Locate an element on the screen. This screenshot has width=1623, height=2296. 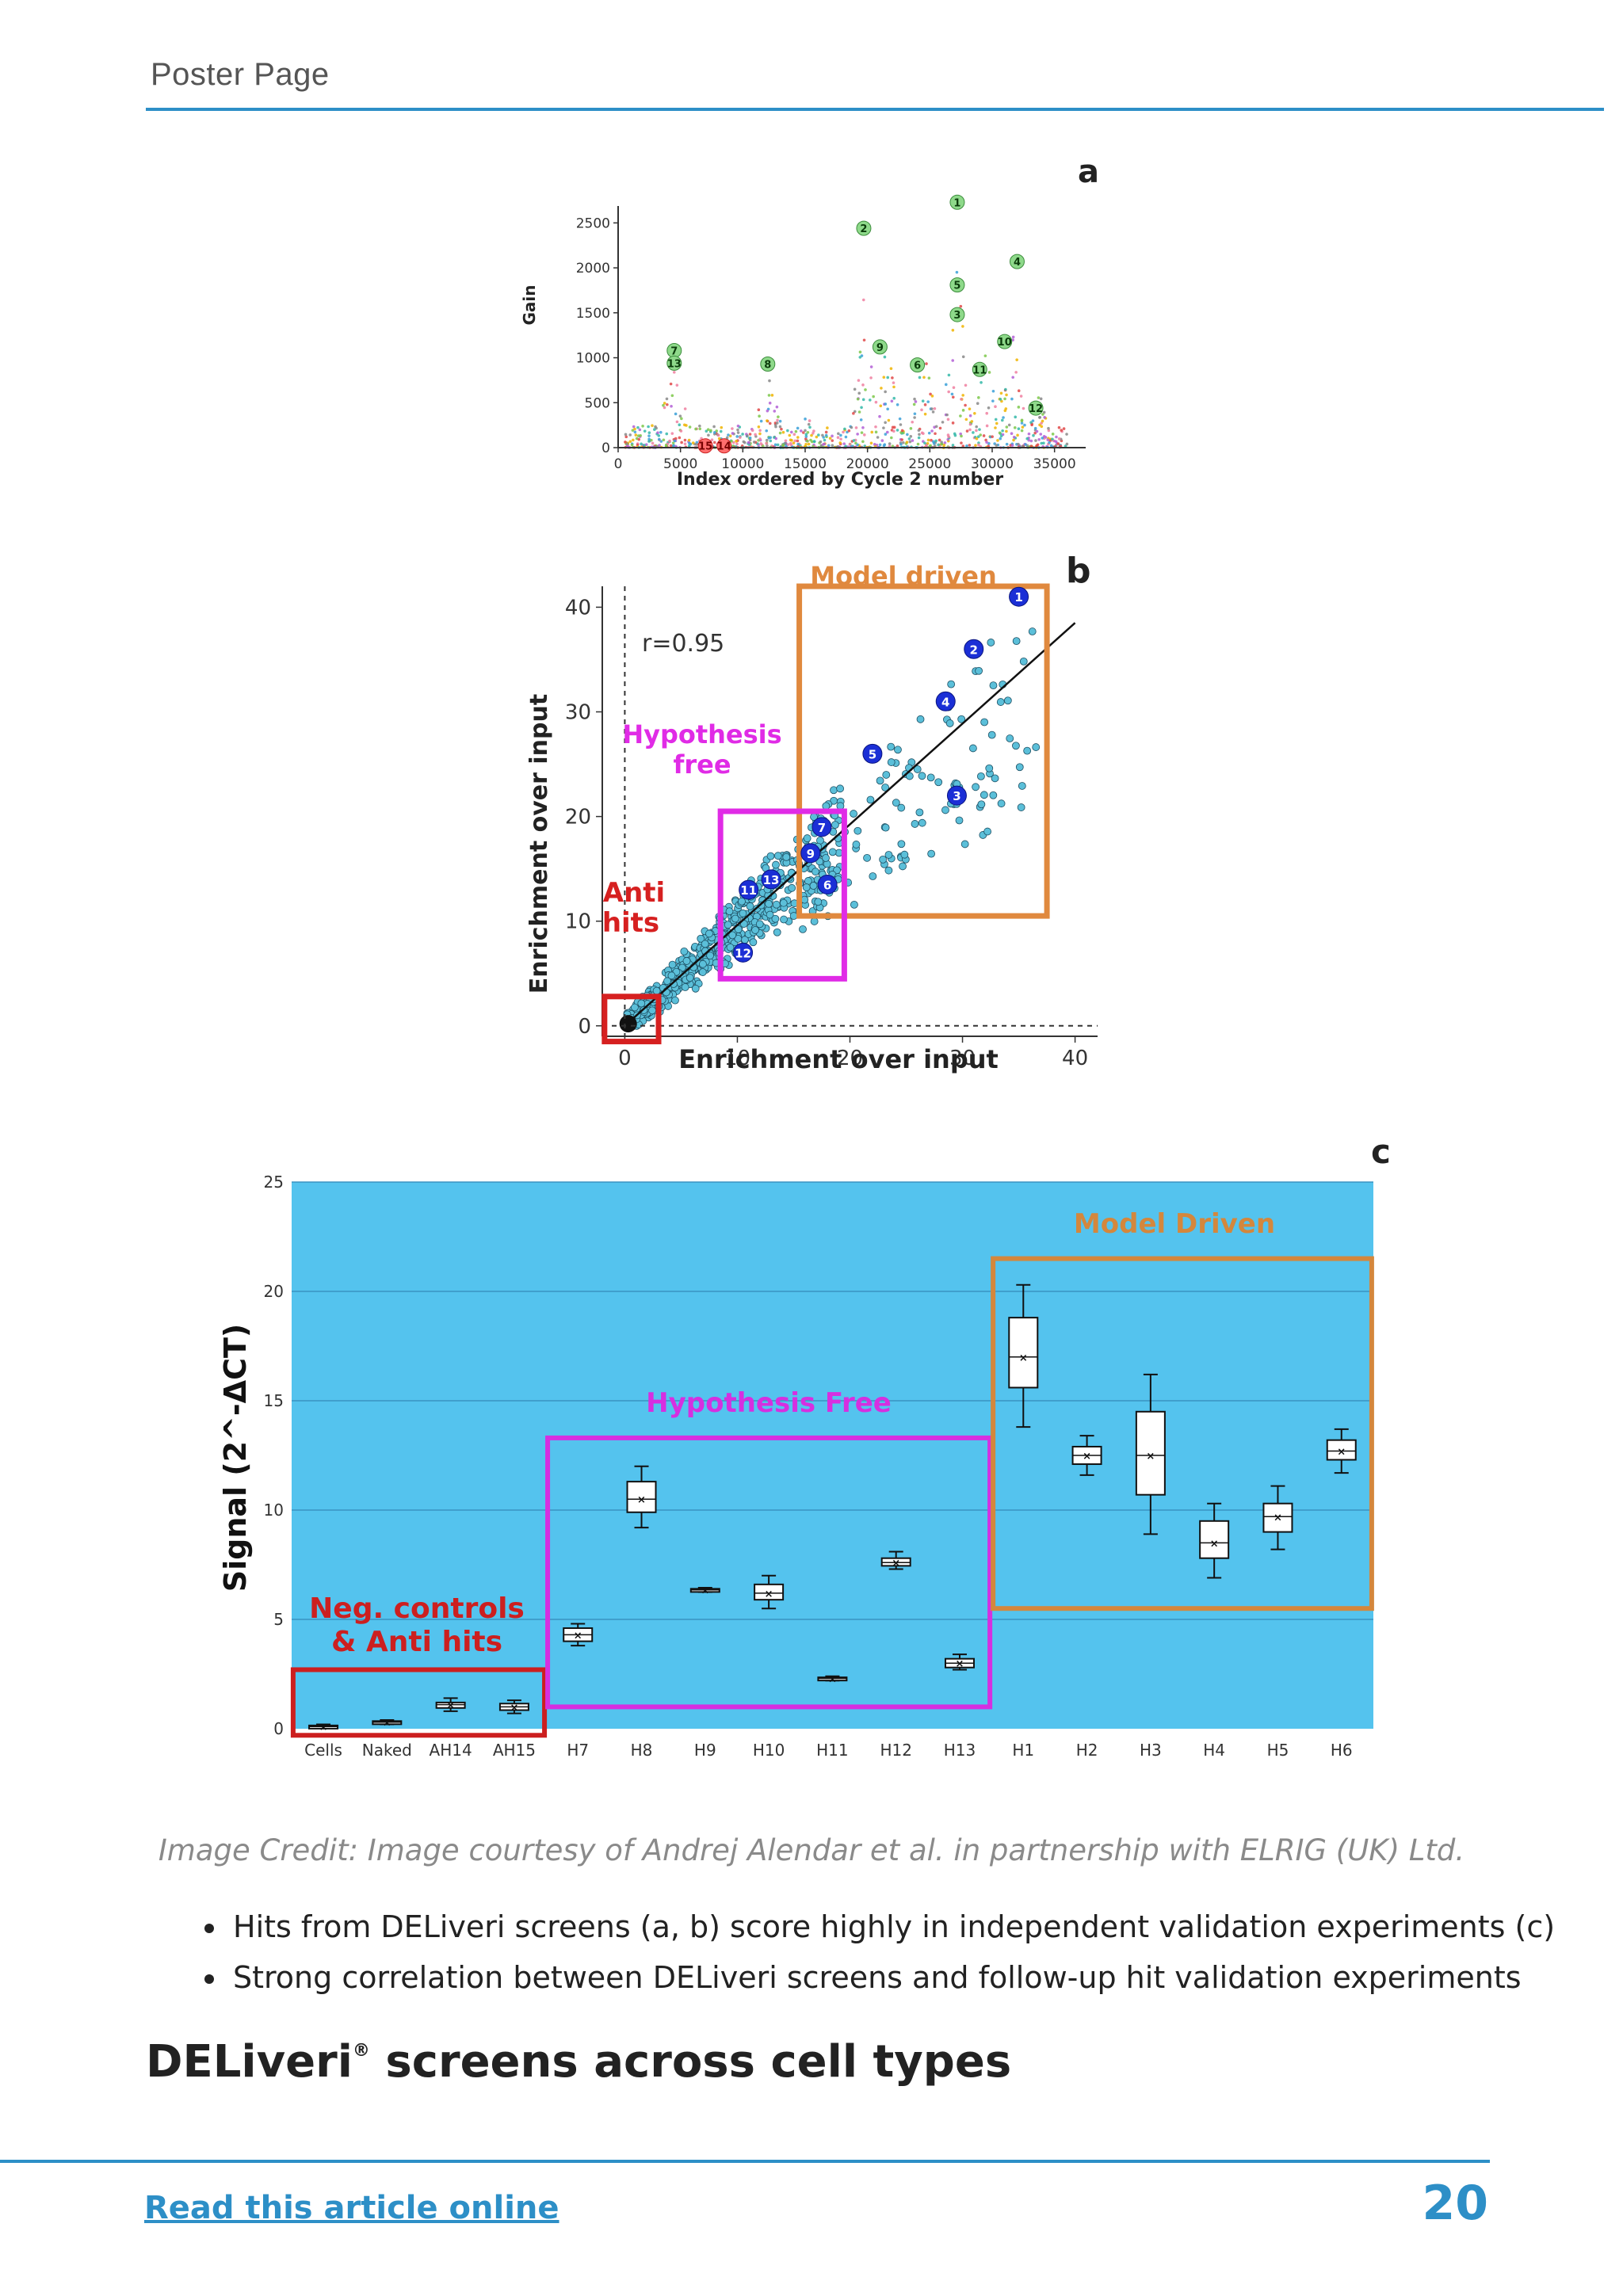
figure-a-x-axis-label: Index ordered by Cycle 2 number is located at coordinates (840, 480).